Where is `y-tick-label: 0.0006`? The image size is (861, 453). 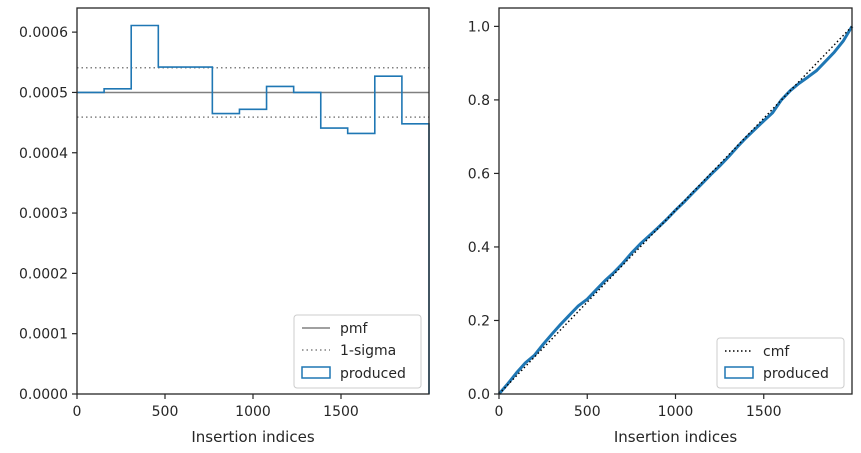 y-tick-label: 0.0006 is located at coordinates (43, 33).